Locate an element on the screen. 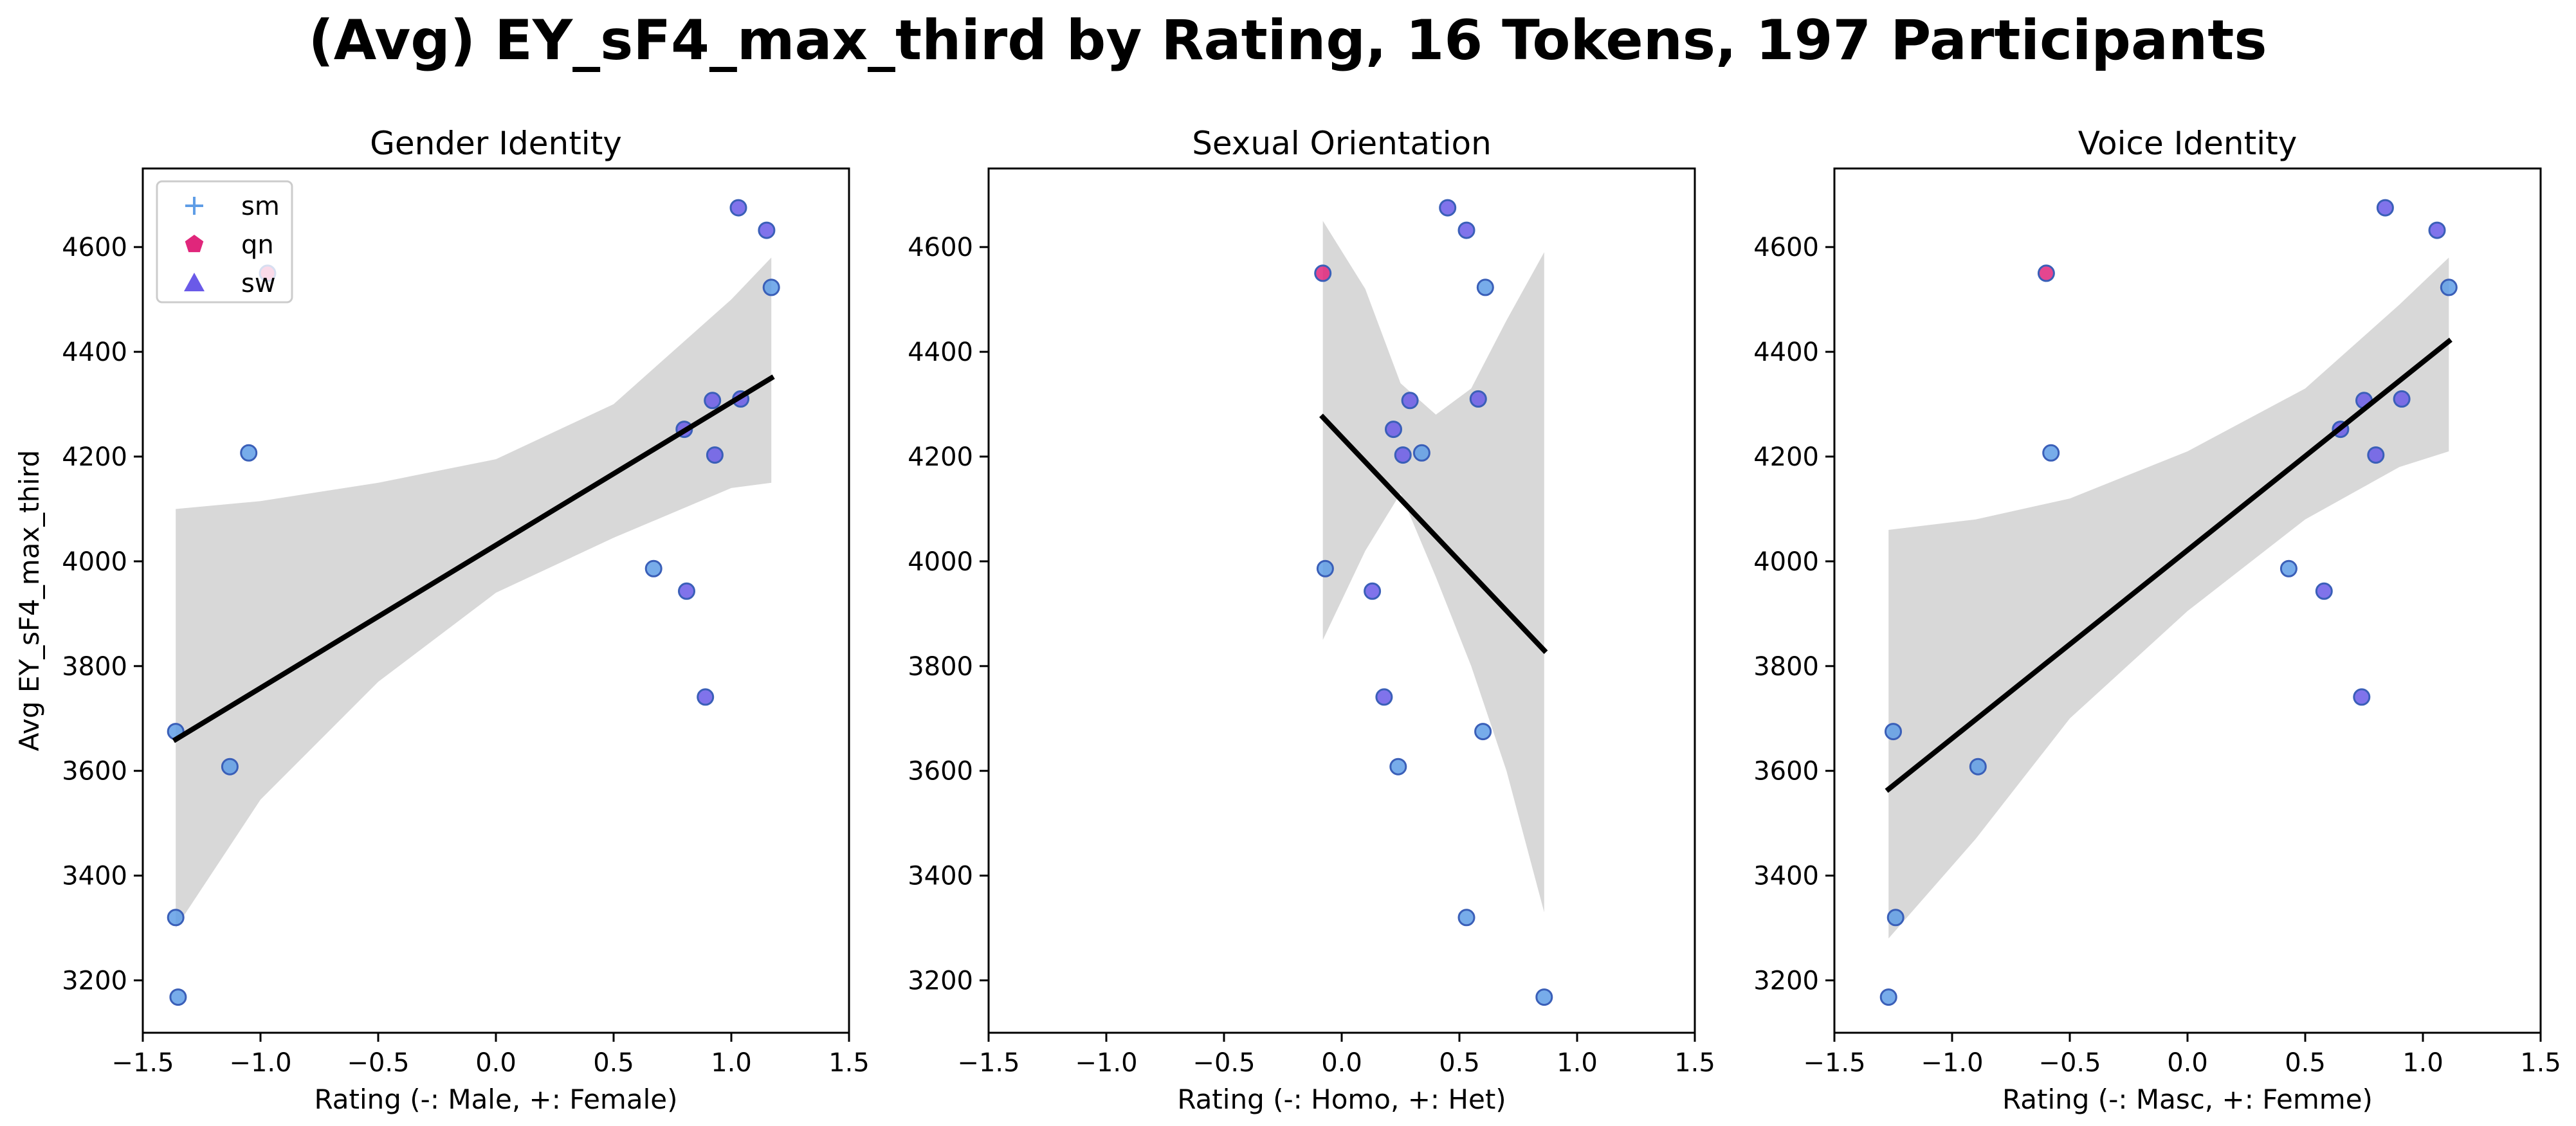 This screenshot has width=2576, height=1126. legend-label: qn is located at coordinates (257, 245).